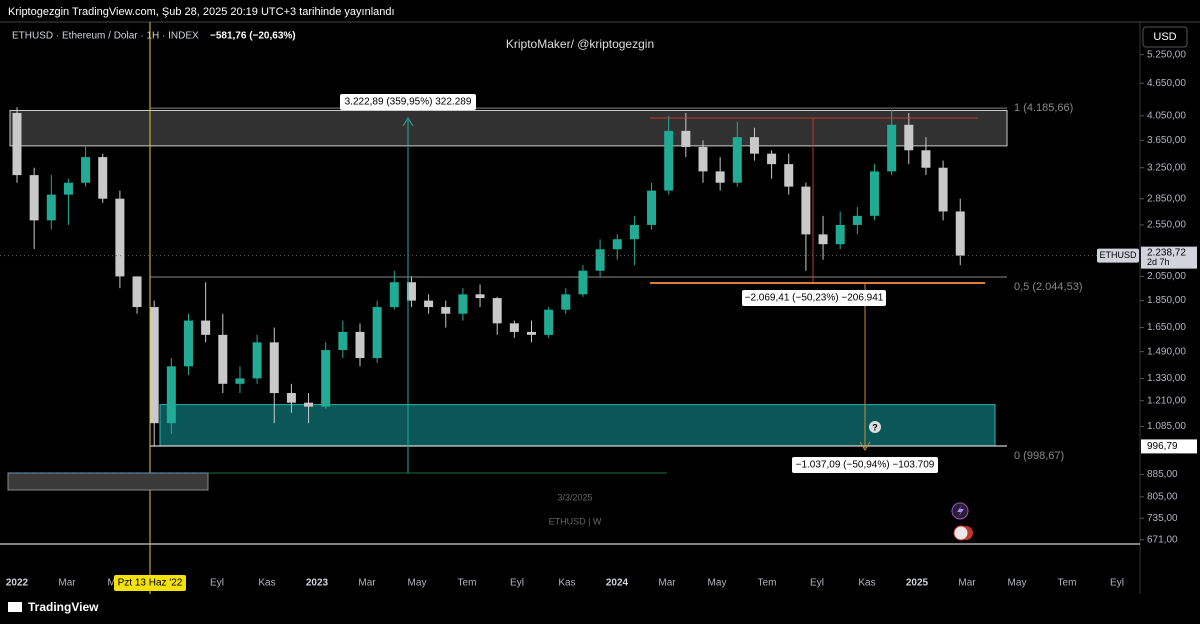 Image resolution: width=1200 pixels, height=624 pixels. Describe the element at coordinates (865, 465) in the screenshot. I see `measure-label: −1.037,09 (−50,94%) −103.709` at that location.